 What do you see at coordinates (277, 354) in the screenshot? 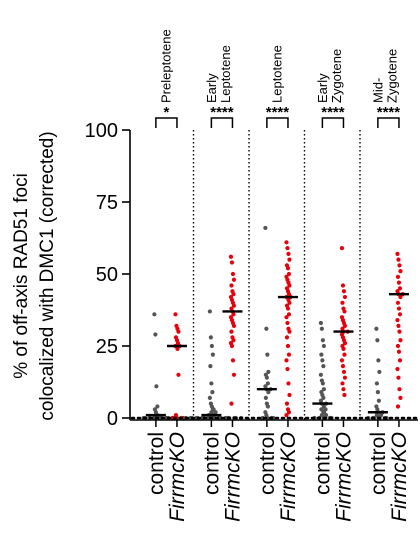
I see `median-lines` at bounding box center [277, 354].